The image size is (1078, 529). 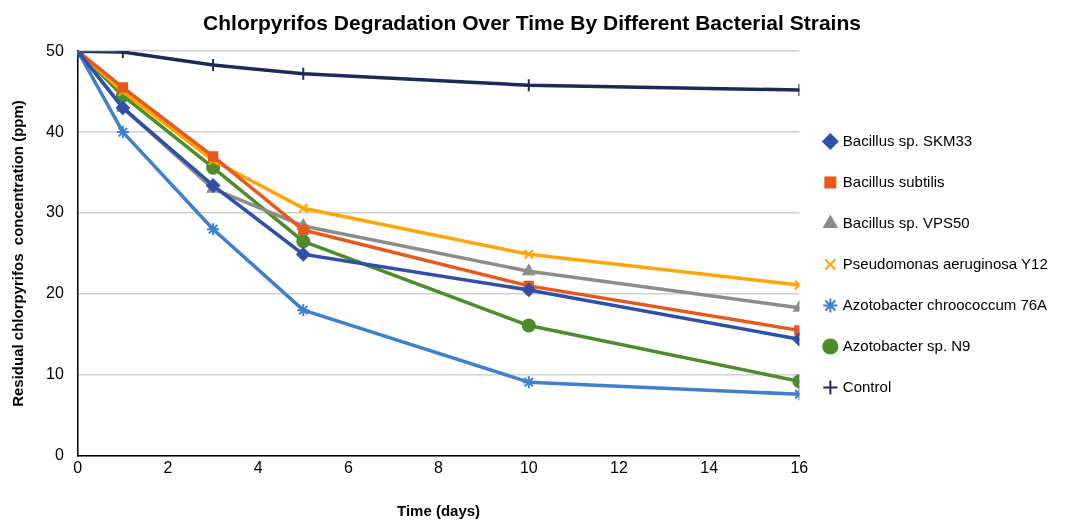 I want to click on y-tick-label: 40, so click(x=55, y=131).